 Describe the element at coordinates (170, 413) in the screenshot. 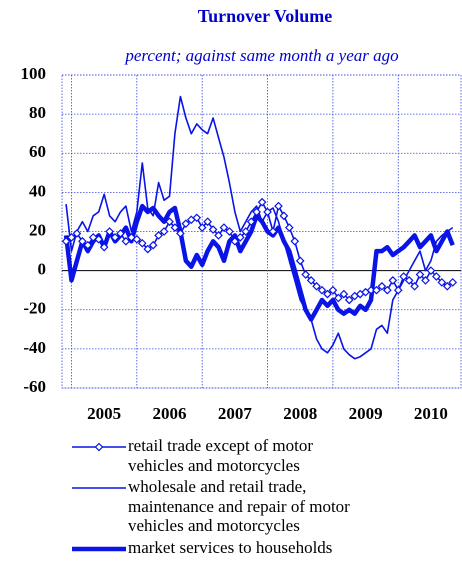

I see `x-tick-label: 2006` at that location.